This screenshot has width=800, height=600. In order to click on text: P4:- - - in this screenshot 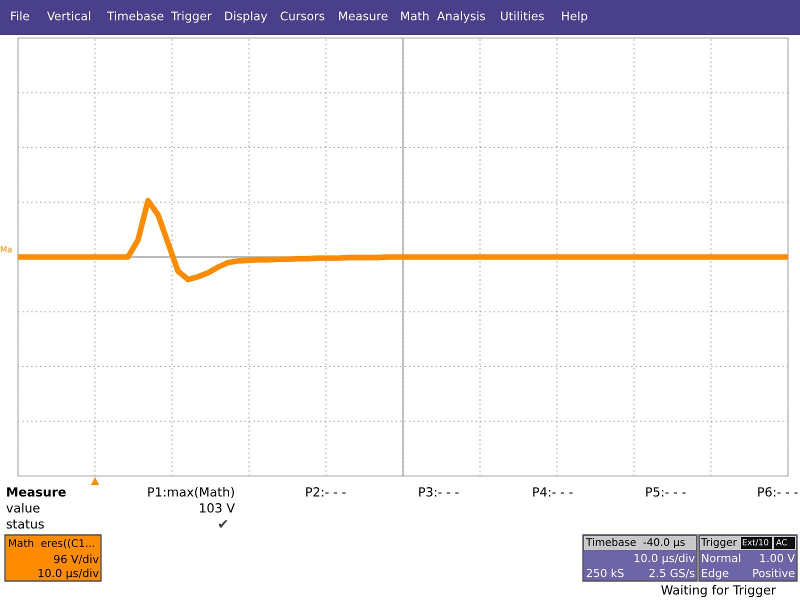, I will do `click(553, 491)`.